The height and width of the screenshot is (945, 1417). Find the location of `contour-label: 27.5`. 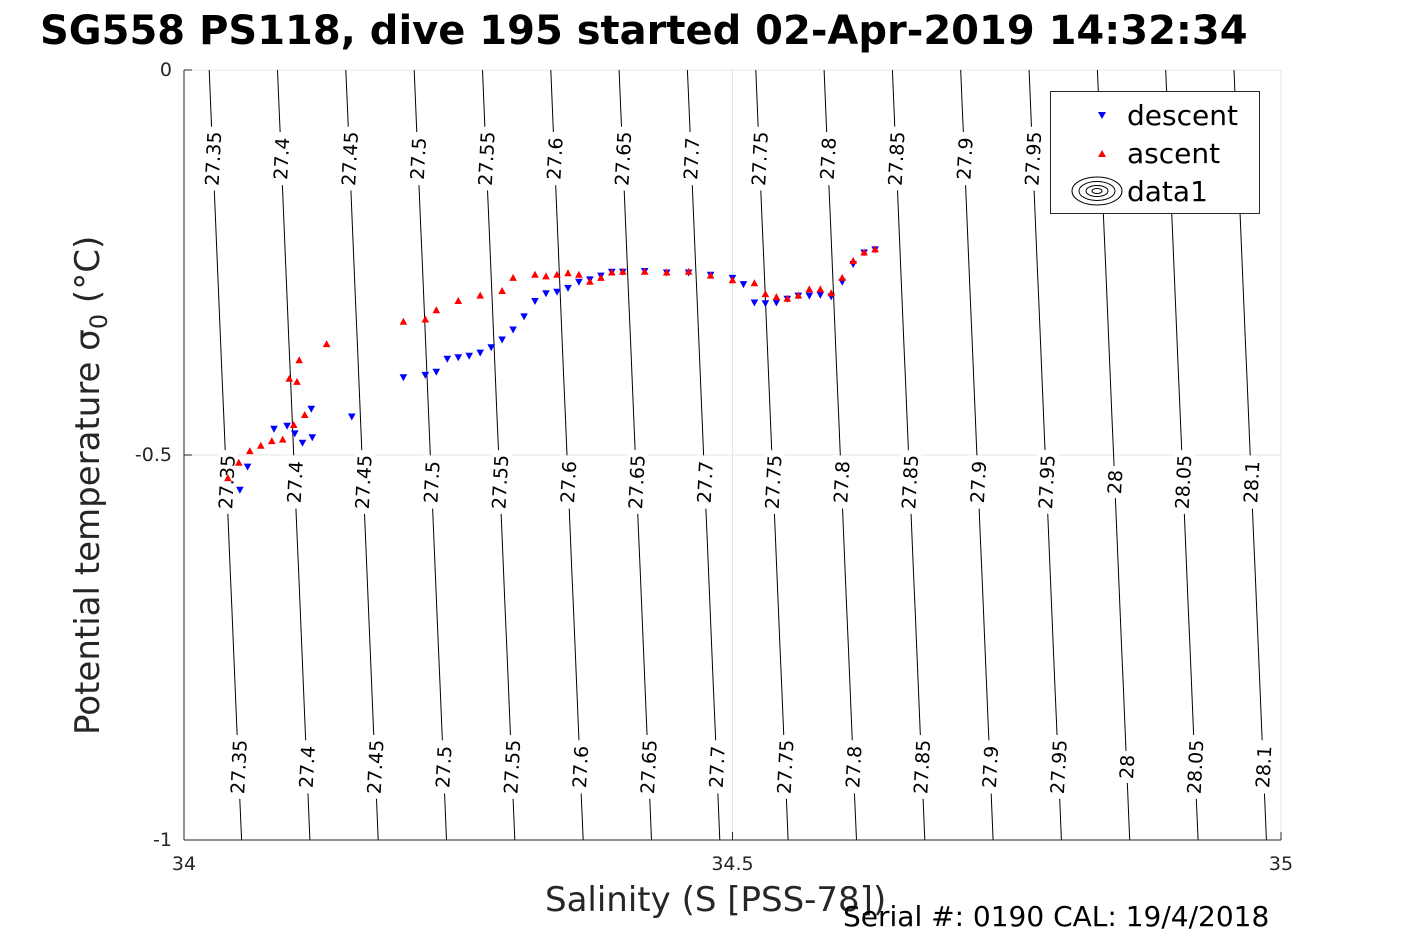

contour-label: 27.5 is located at coordinates (432, 481).